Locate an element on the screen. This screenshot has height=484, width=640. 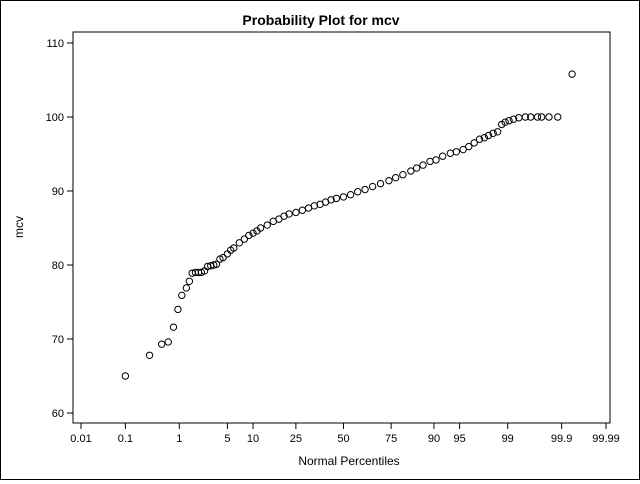
x-tick-label: 99.99 is located at coordinates (606, 439).